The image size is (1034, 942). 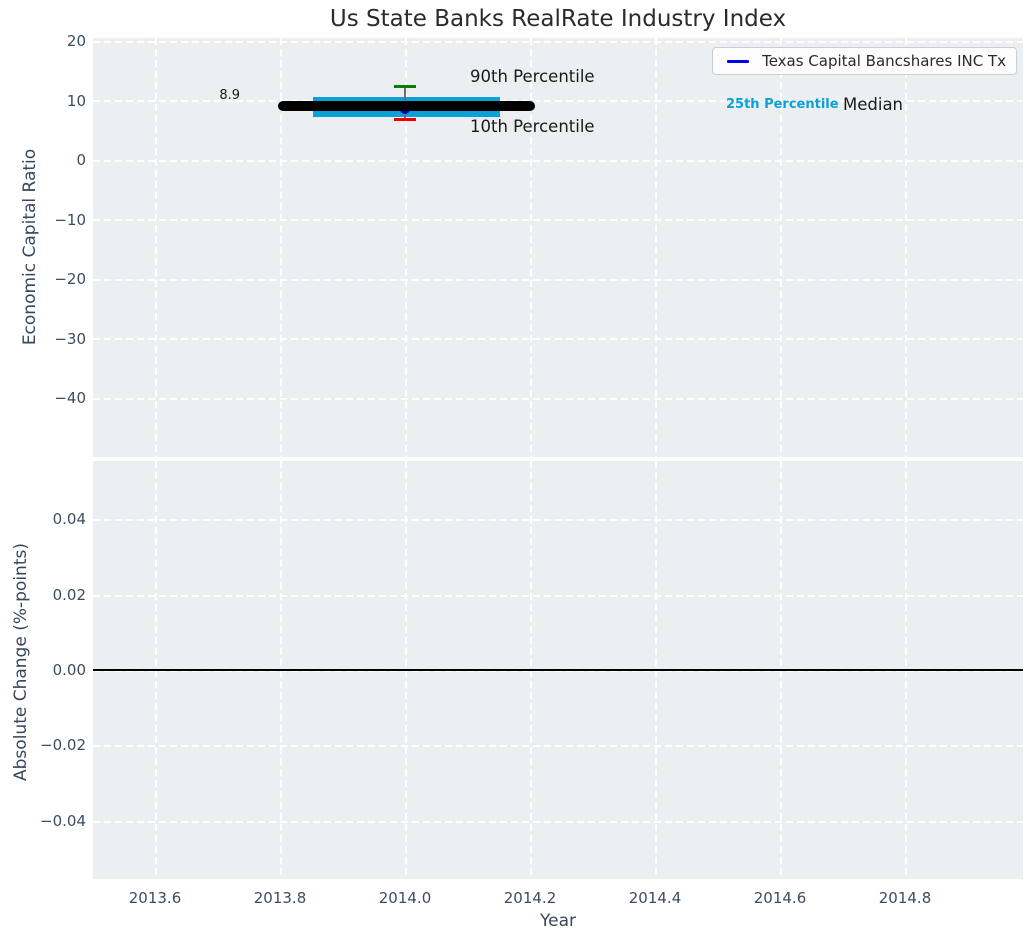 What do you see at coordinates (905, 898) in the screenshot?
I see `x-tick-label: 2014.8` at bounding box center [905, 898].